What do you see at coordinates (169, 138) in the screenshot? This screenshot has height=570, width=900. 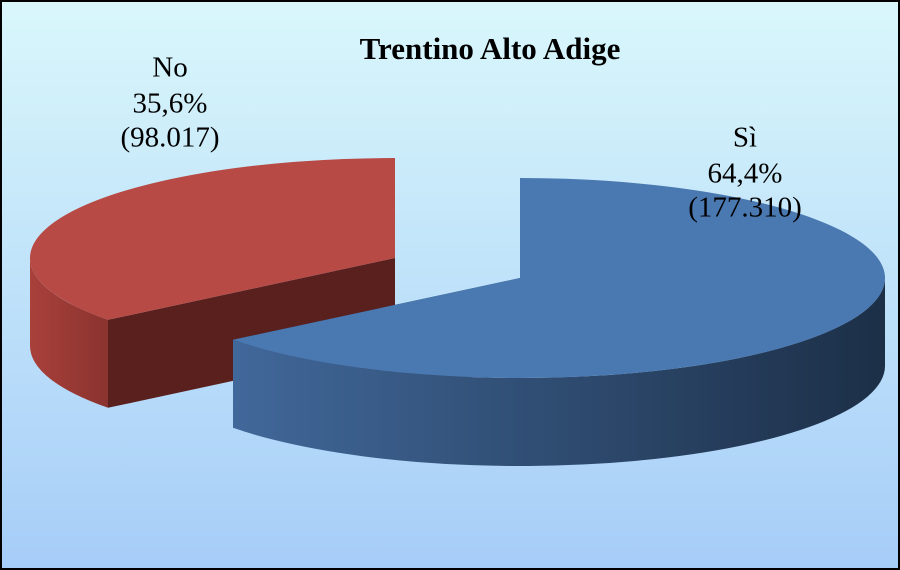 I see `slice-count-label: (98.017)` at bounding box center [169, 138].